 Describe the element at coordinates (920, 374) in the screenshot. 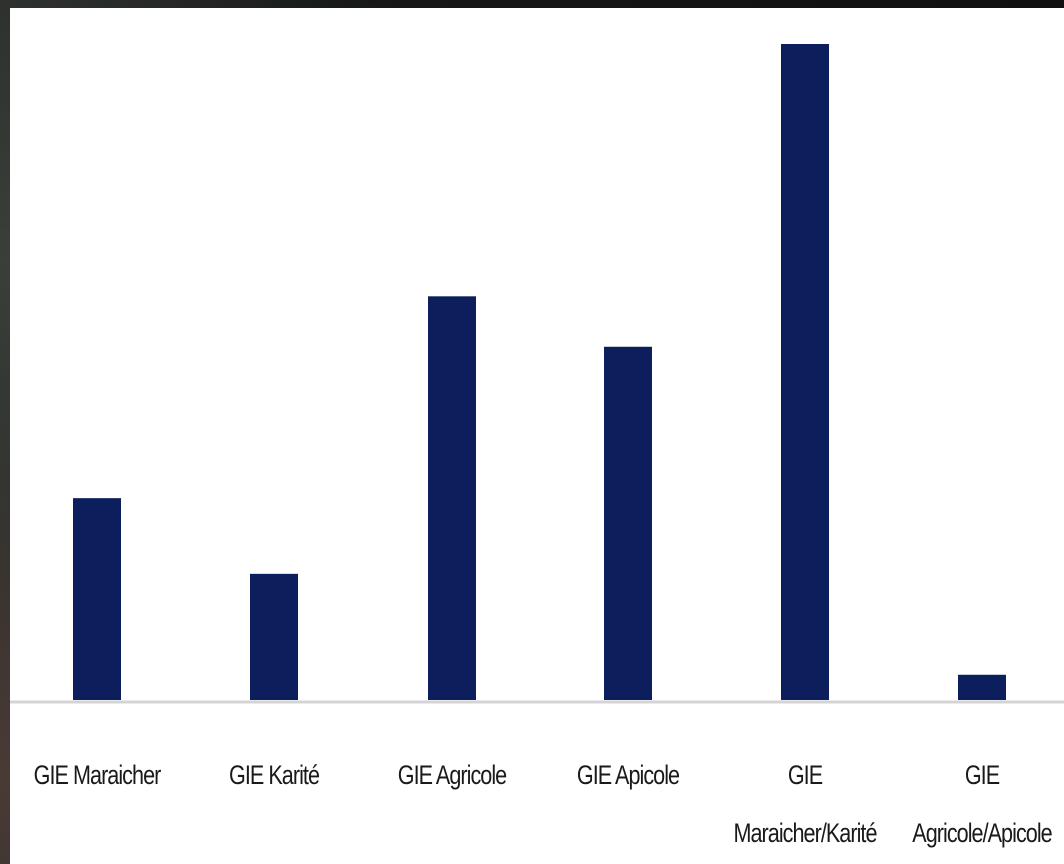

I see `data-label-4: 26` at that location.